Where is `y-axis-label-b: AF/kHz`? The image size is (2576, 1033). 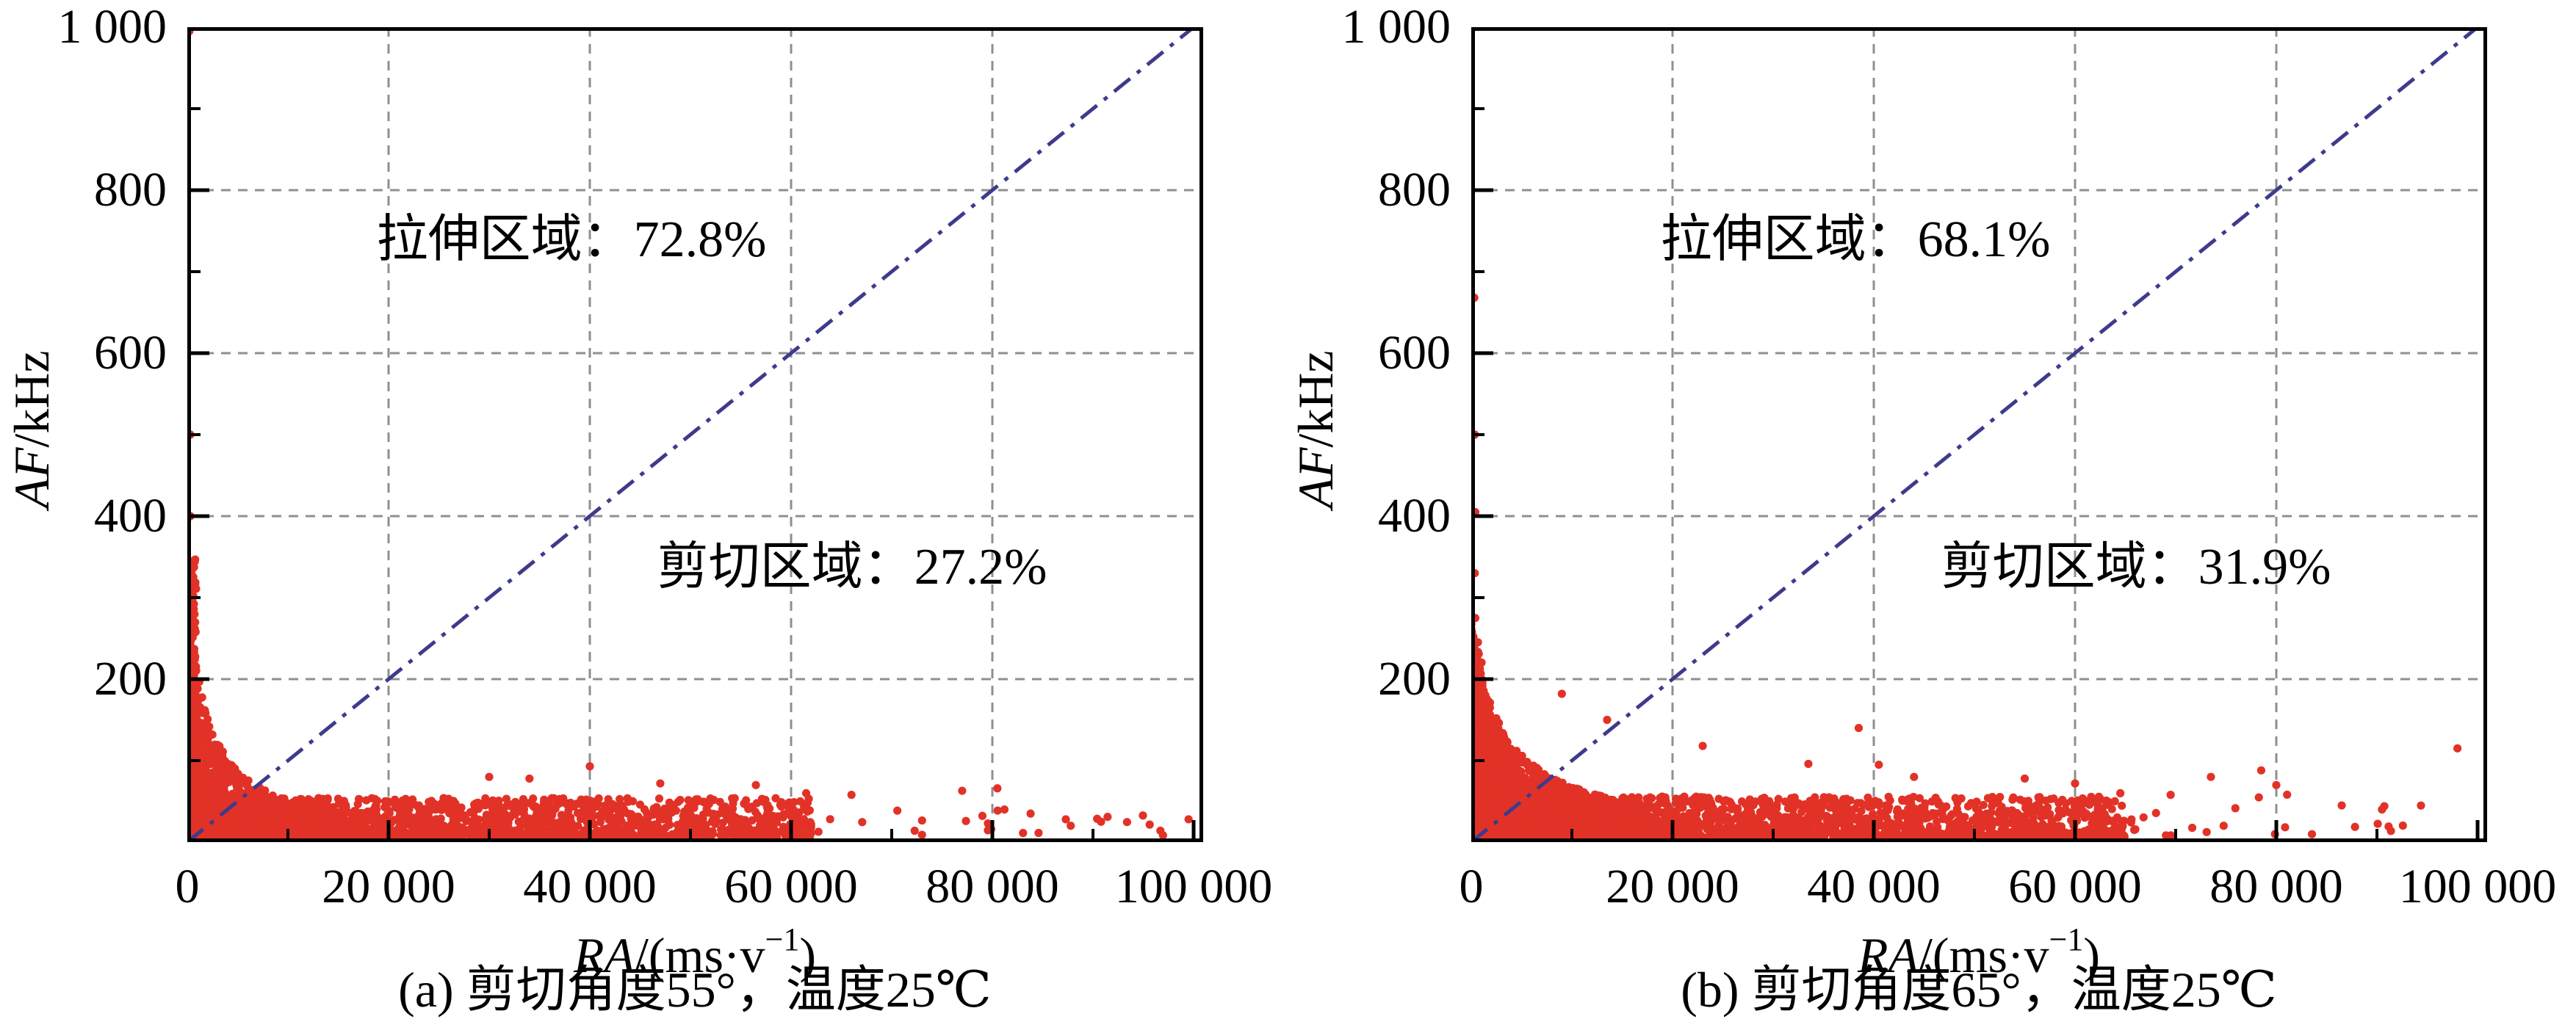
y-axis-label-b: AF/kHz is located at coordinates (1315, 429).